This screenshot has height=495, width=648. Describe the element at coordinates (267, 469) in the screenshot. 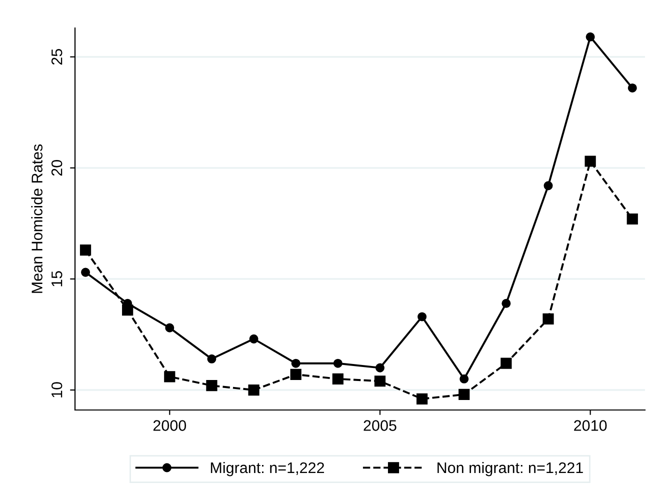

I see `legend-label: Migrant: n=1,222` at that location.